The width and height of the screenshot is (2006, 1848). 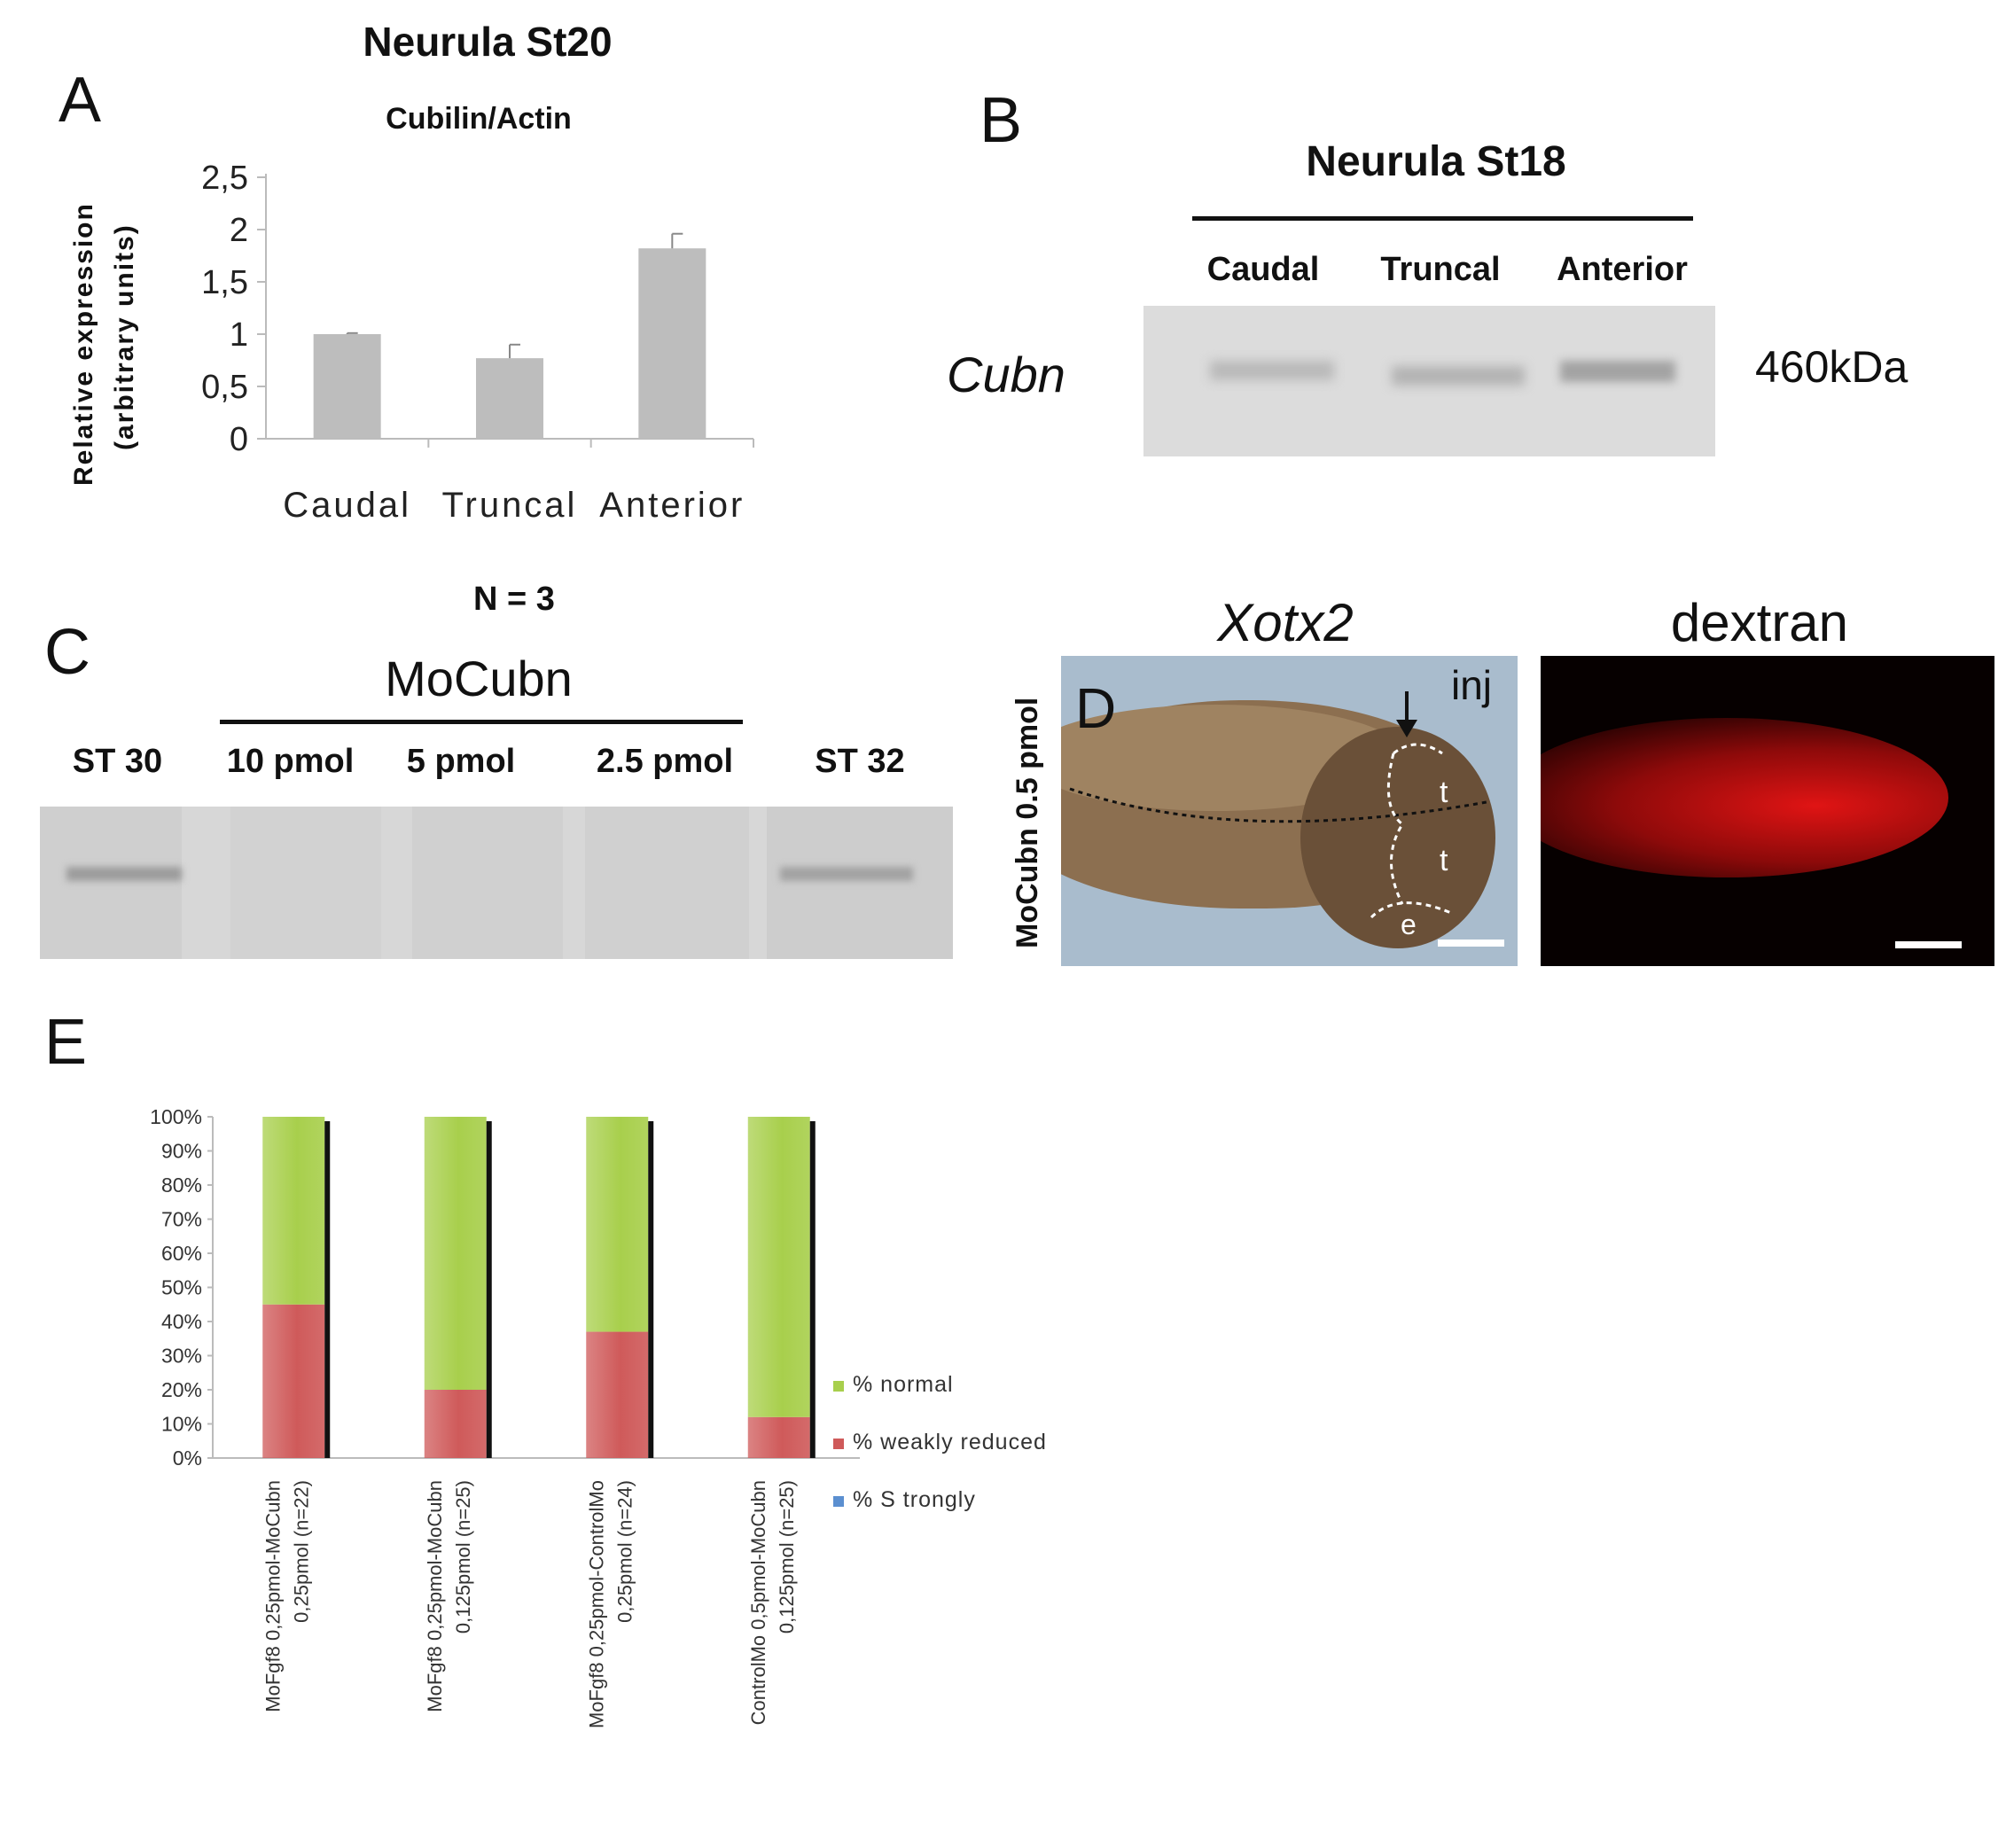 What do you see at coordinates (860, 761) in the screenshot?
I see `panel-c-lane-st32: ST 32` at bounding box center [860, 761].